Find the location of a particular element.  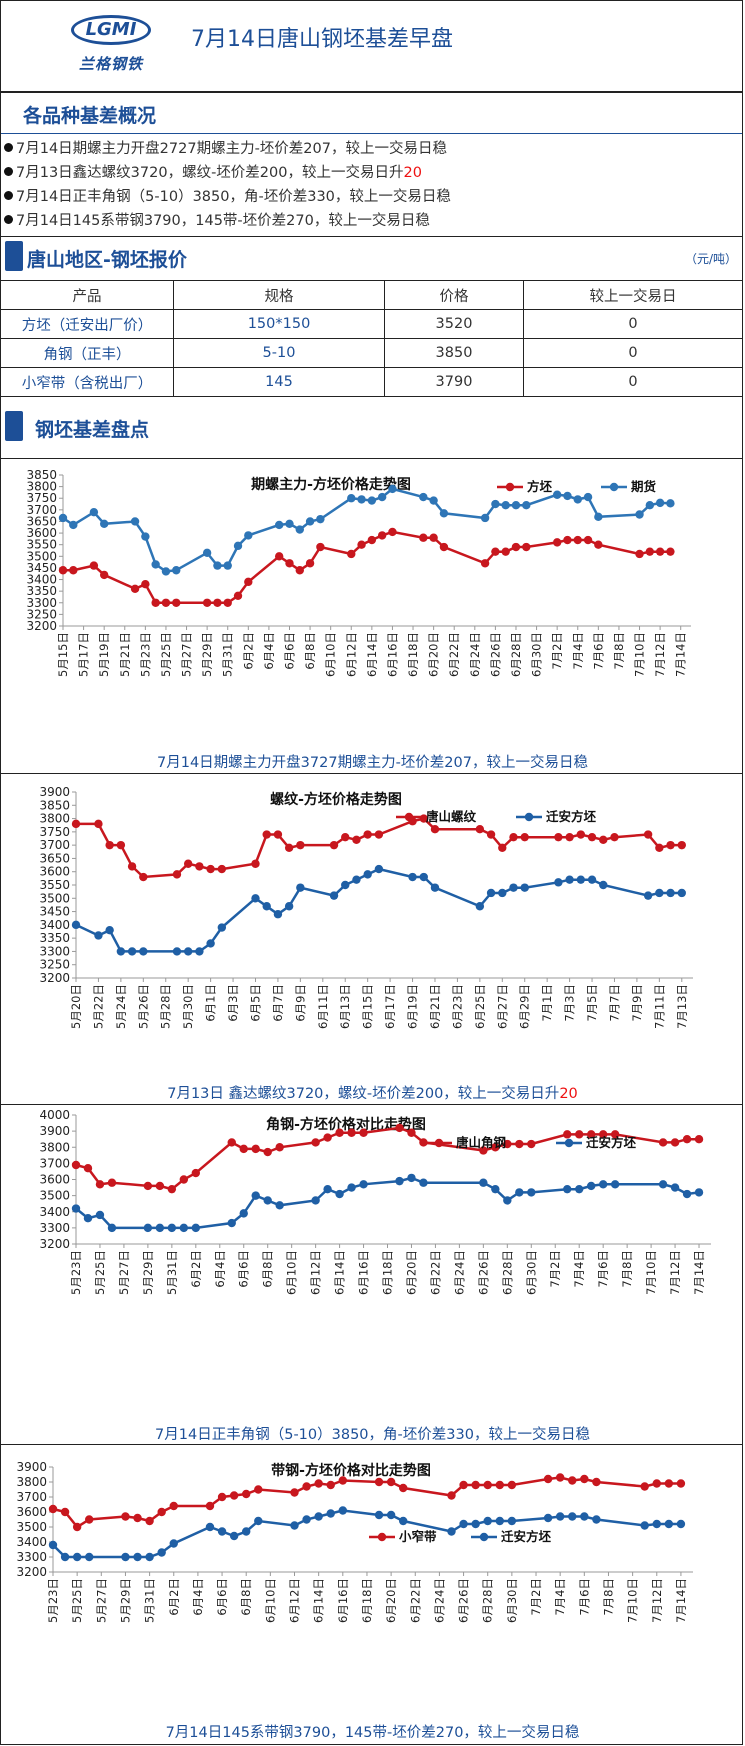

cell-product: 方坯（迁安出厂价） is located at coordinates (87, 324).